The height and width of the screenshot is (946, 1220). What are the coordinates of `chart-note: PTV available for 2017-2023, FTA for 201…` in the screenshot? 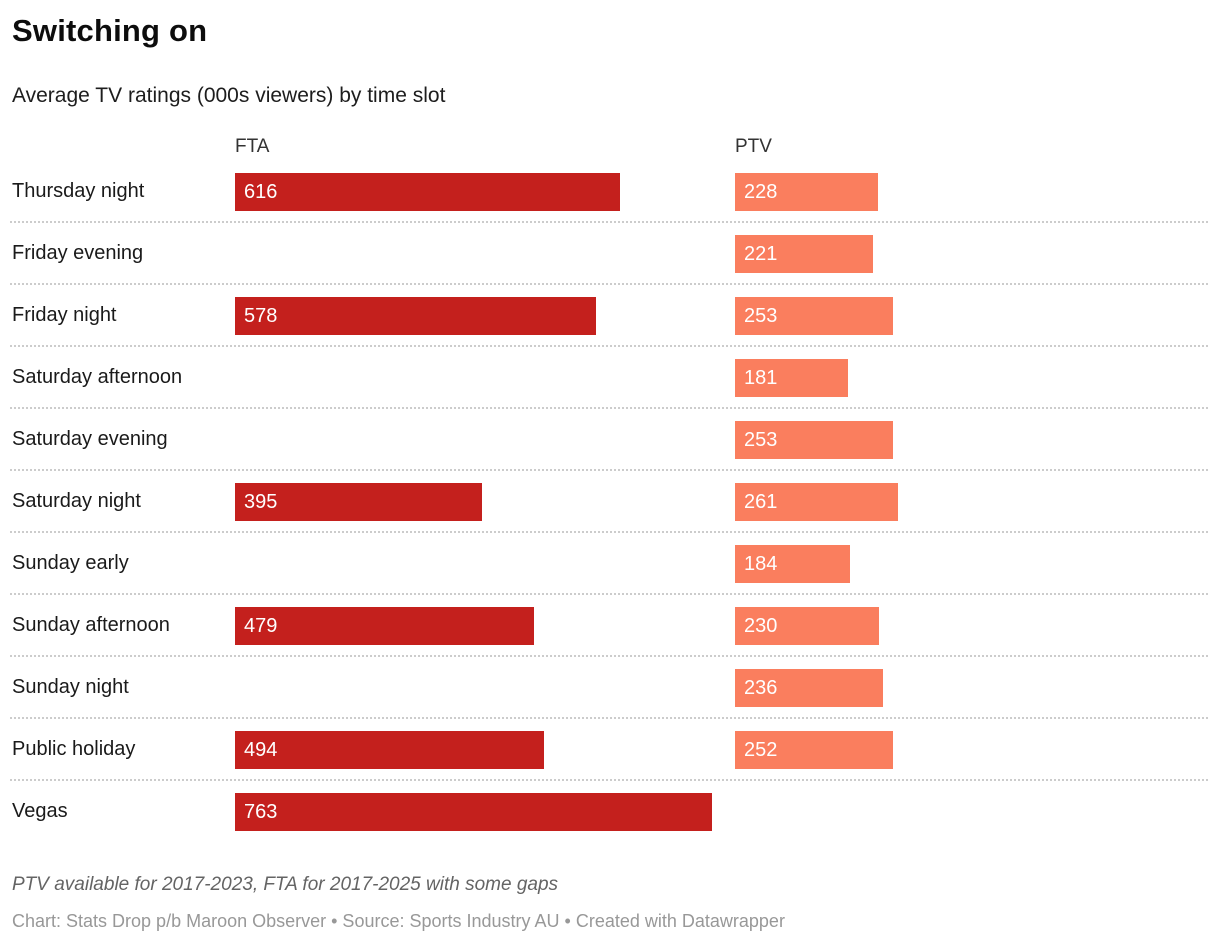 It's located at (285, 884).